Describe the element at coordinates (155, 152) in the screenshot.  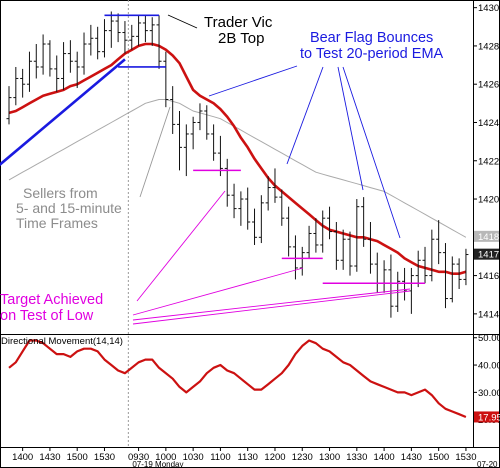
I see `sellers-pointer` at that location.